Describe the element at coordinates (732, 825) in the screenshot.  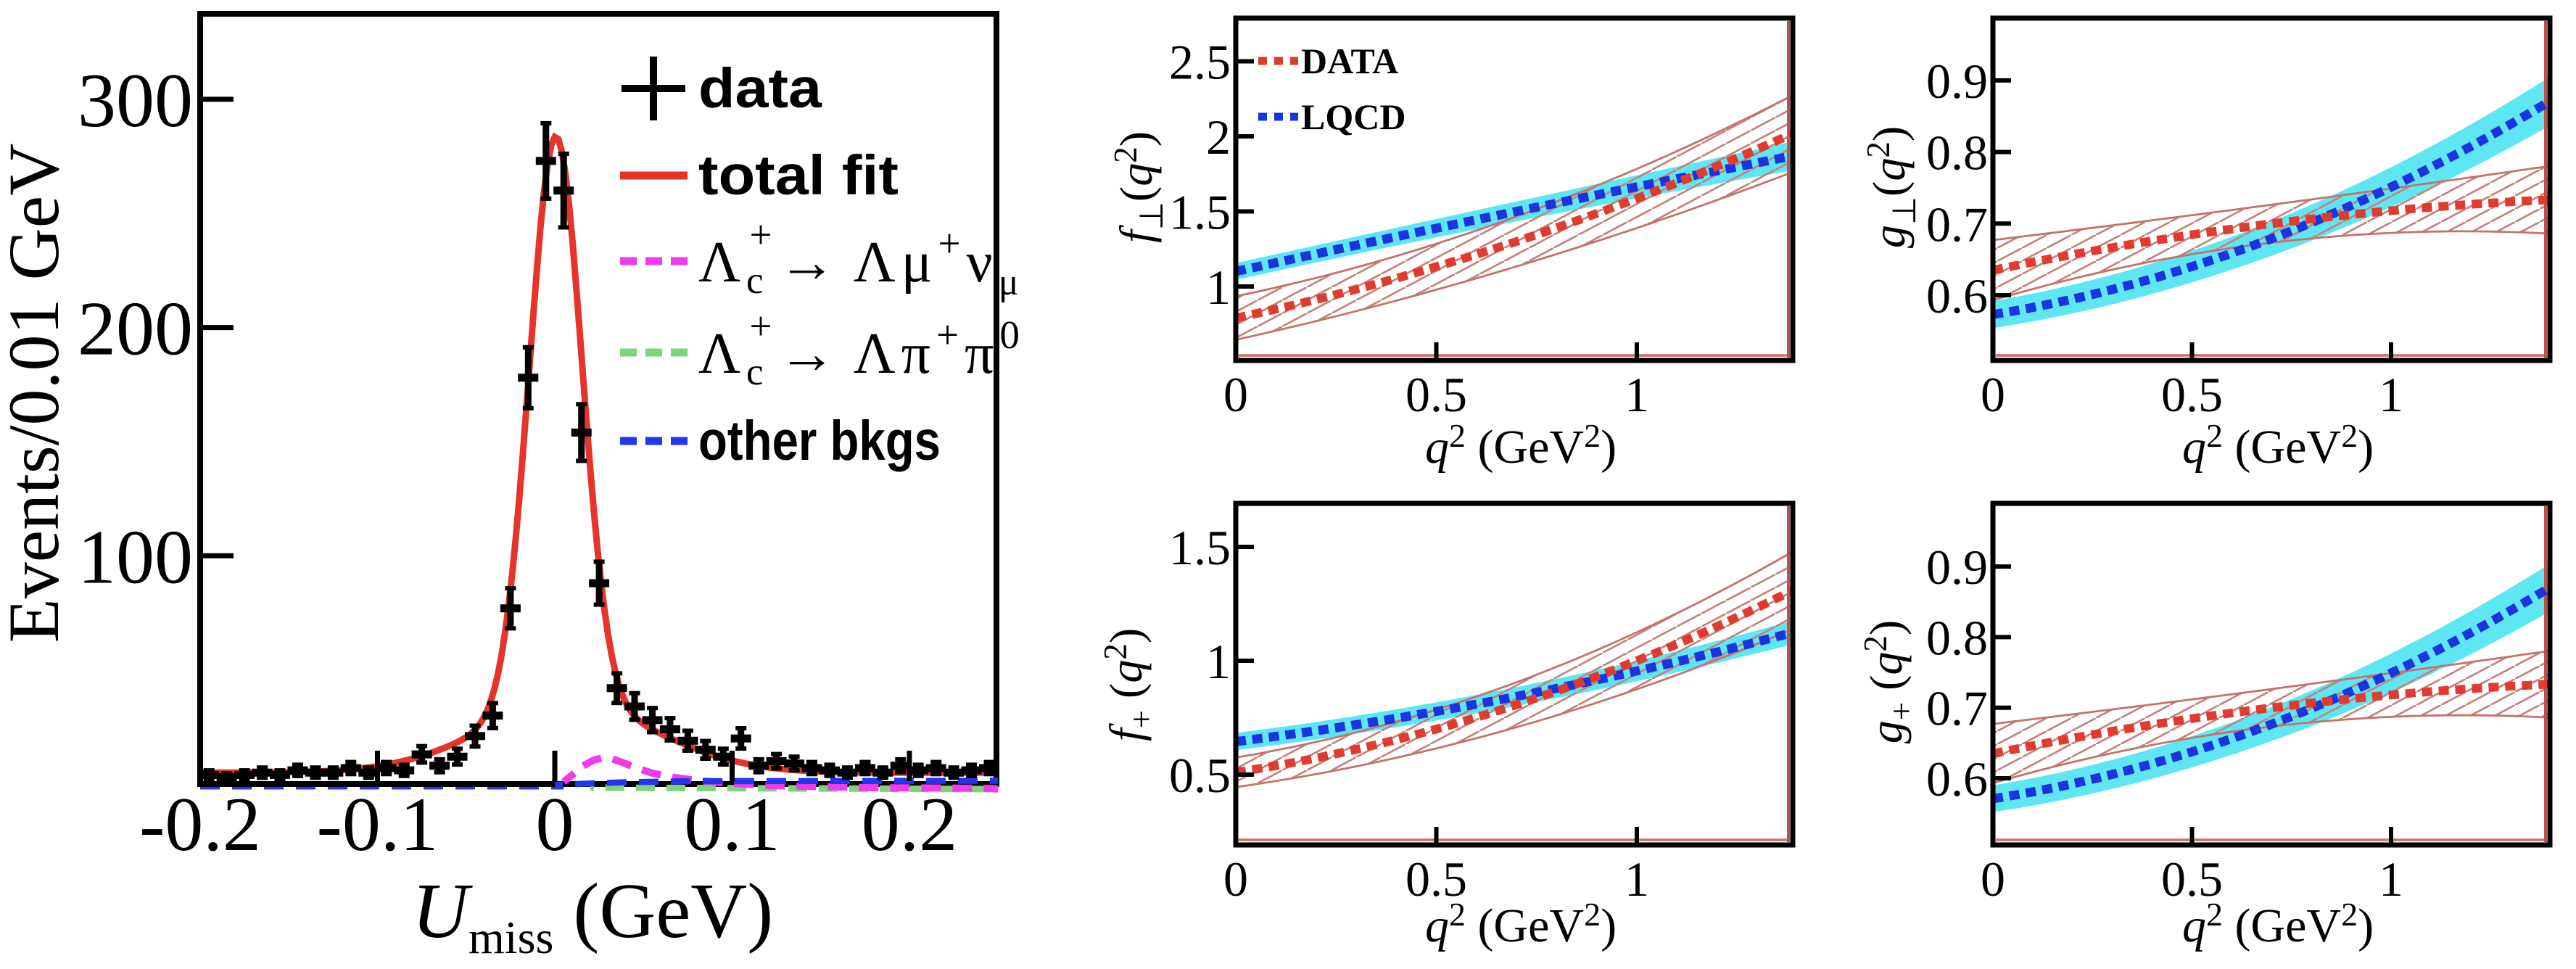
I see `svg-text: 0.1` at that location.